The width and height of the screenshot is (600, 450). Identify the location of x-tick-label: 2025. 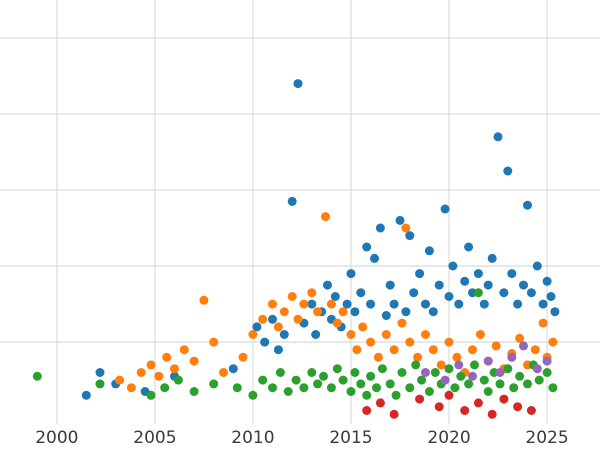
(546, 438).